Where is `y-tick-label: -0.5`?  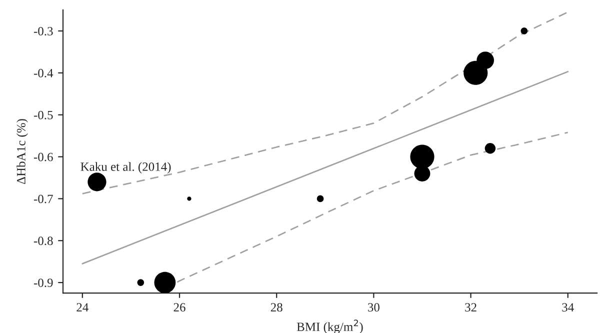 y-tick-label: -0.5 is located at coordinates (43, 115).